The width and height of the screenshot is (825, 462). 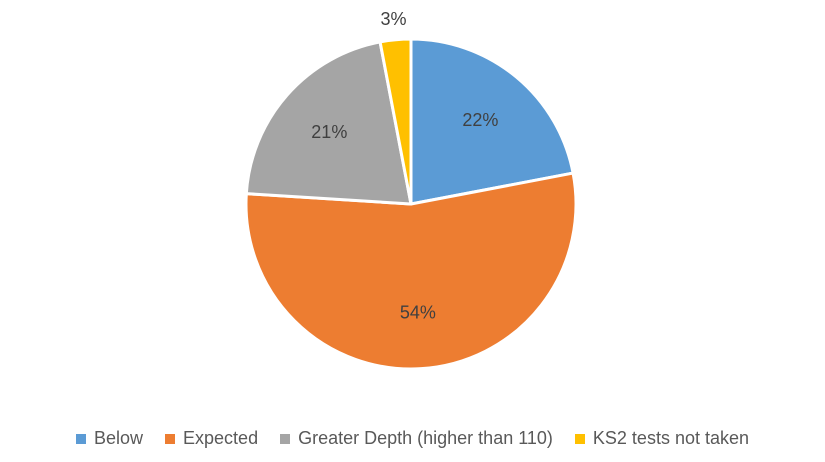 What do you see at coordinates (329, 132) in the screenshot?
I see `data-label-greater-depth-higher-than-110: 21%` at bounding box center [329, 132].